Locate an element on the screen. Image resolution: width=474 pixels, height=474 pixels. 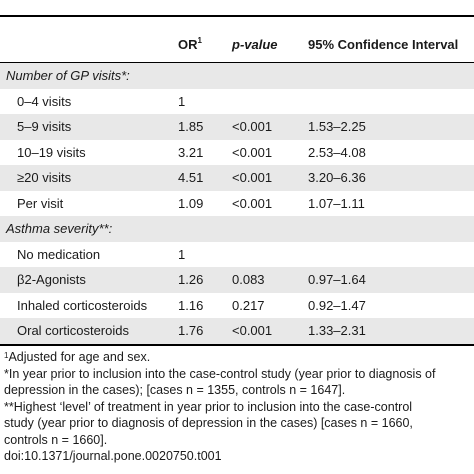
table-header: OR1 p-value 95% Confidence Interval is located at coordinates (237, 45).